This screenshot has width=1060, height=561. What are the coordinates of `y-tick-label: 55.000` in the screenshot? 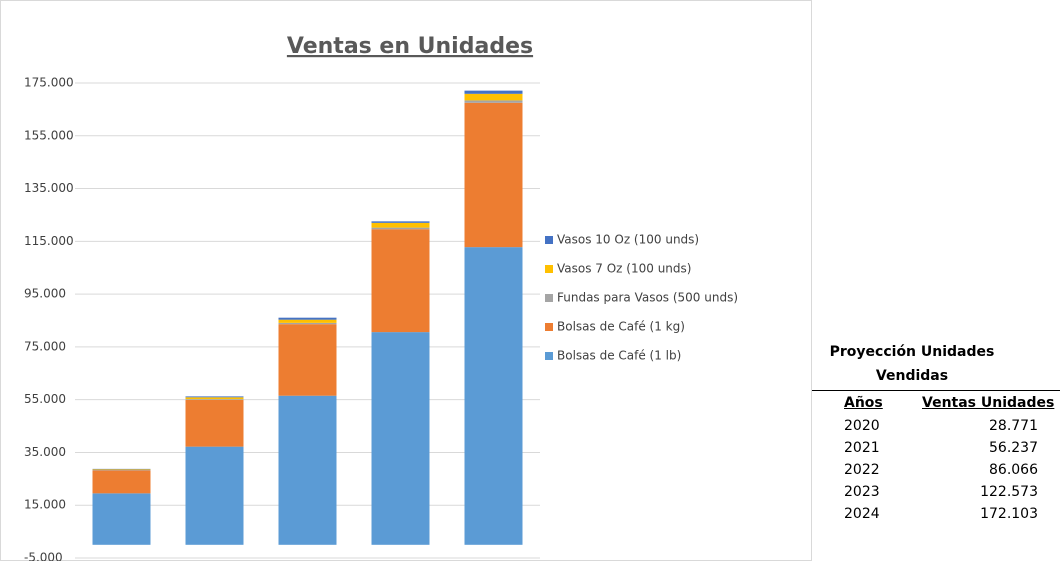 It's located at (45, 399).